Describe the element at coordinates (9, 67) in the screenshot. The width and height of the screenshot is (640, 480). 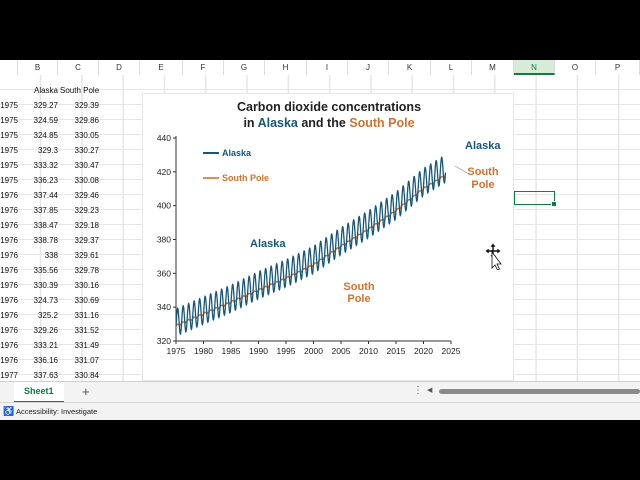
I see `column-header-a` at that location.